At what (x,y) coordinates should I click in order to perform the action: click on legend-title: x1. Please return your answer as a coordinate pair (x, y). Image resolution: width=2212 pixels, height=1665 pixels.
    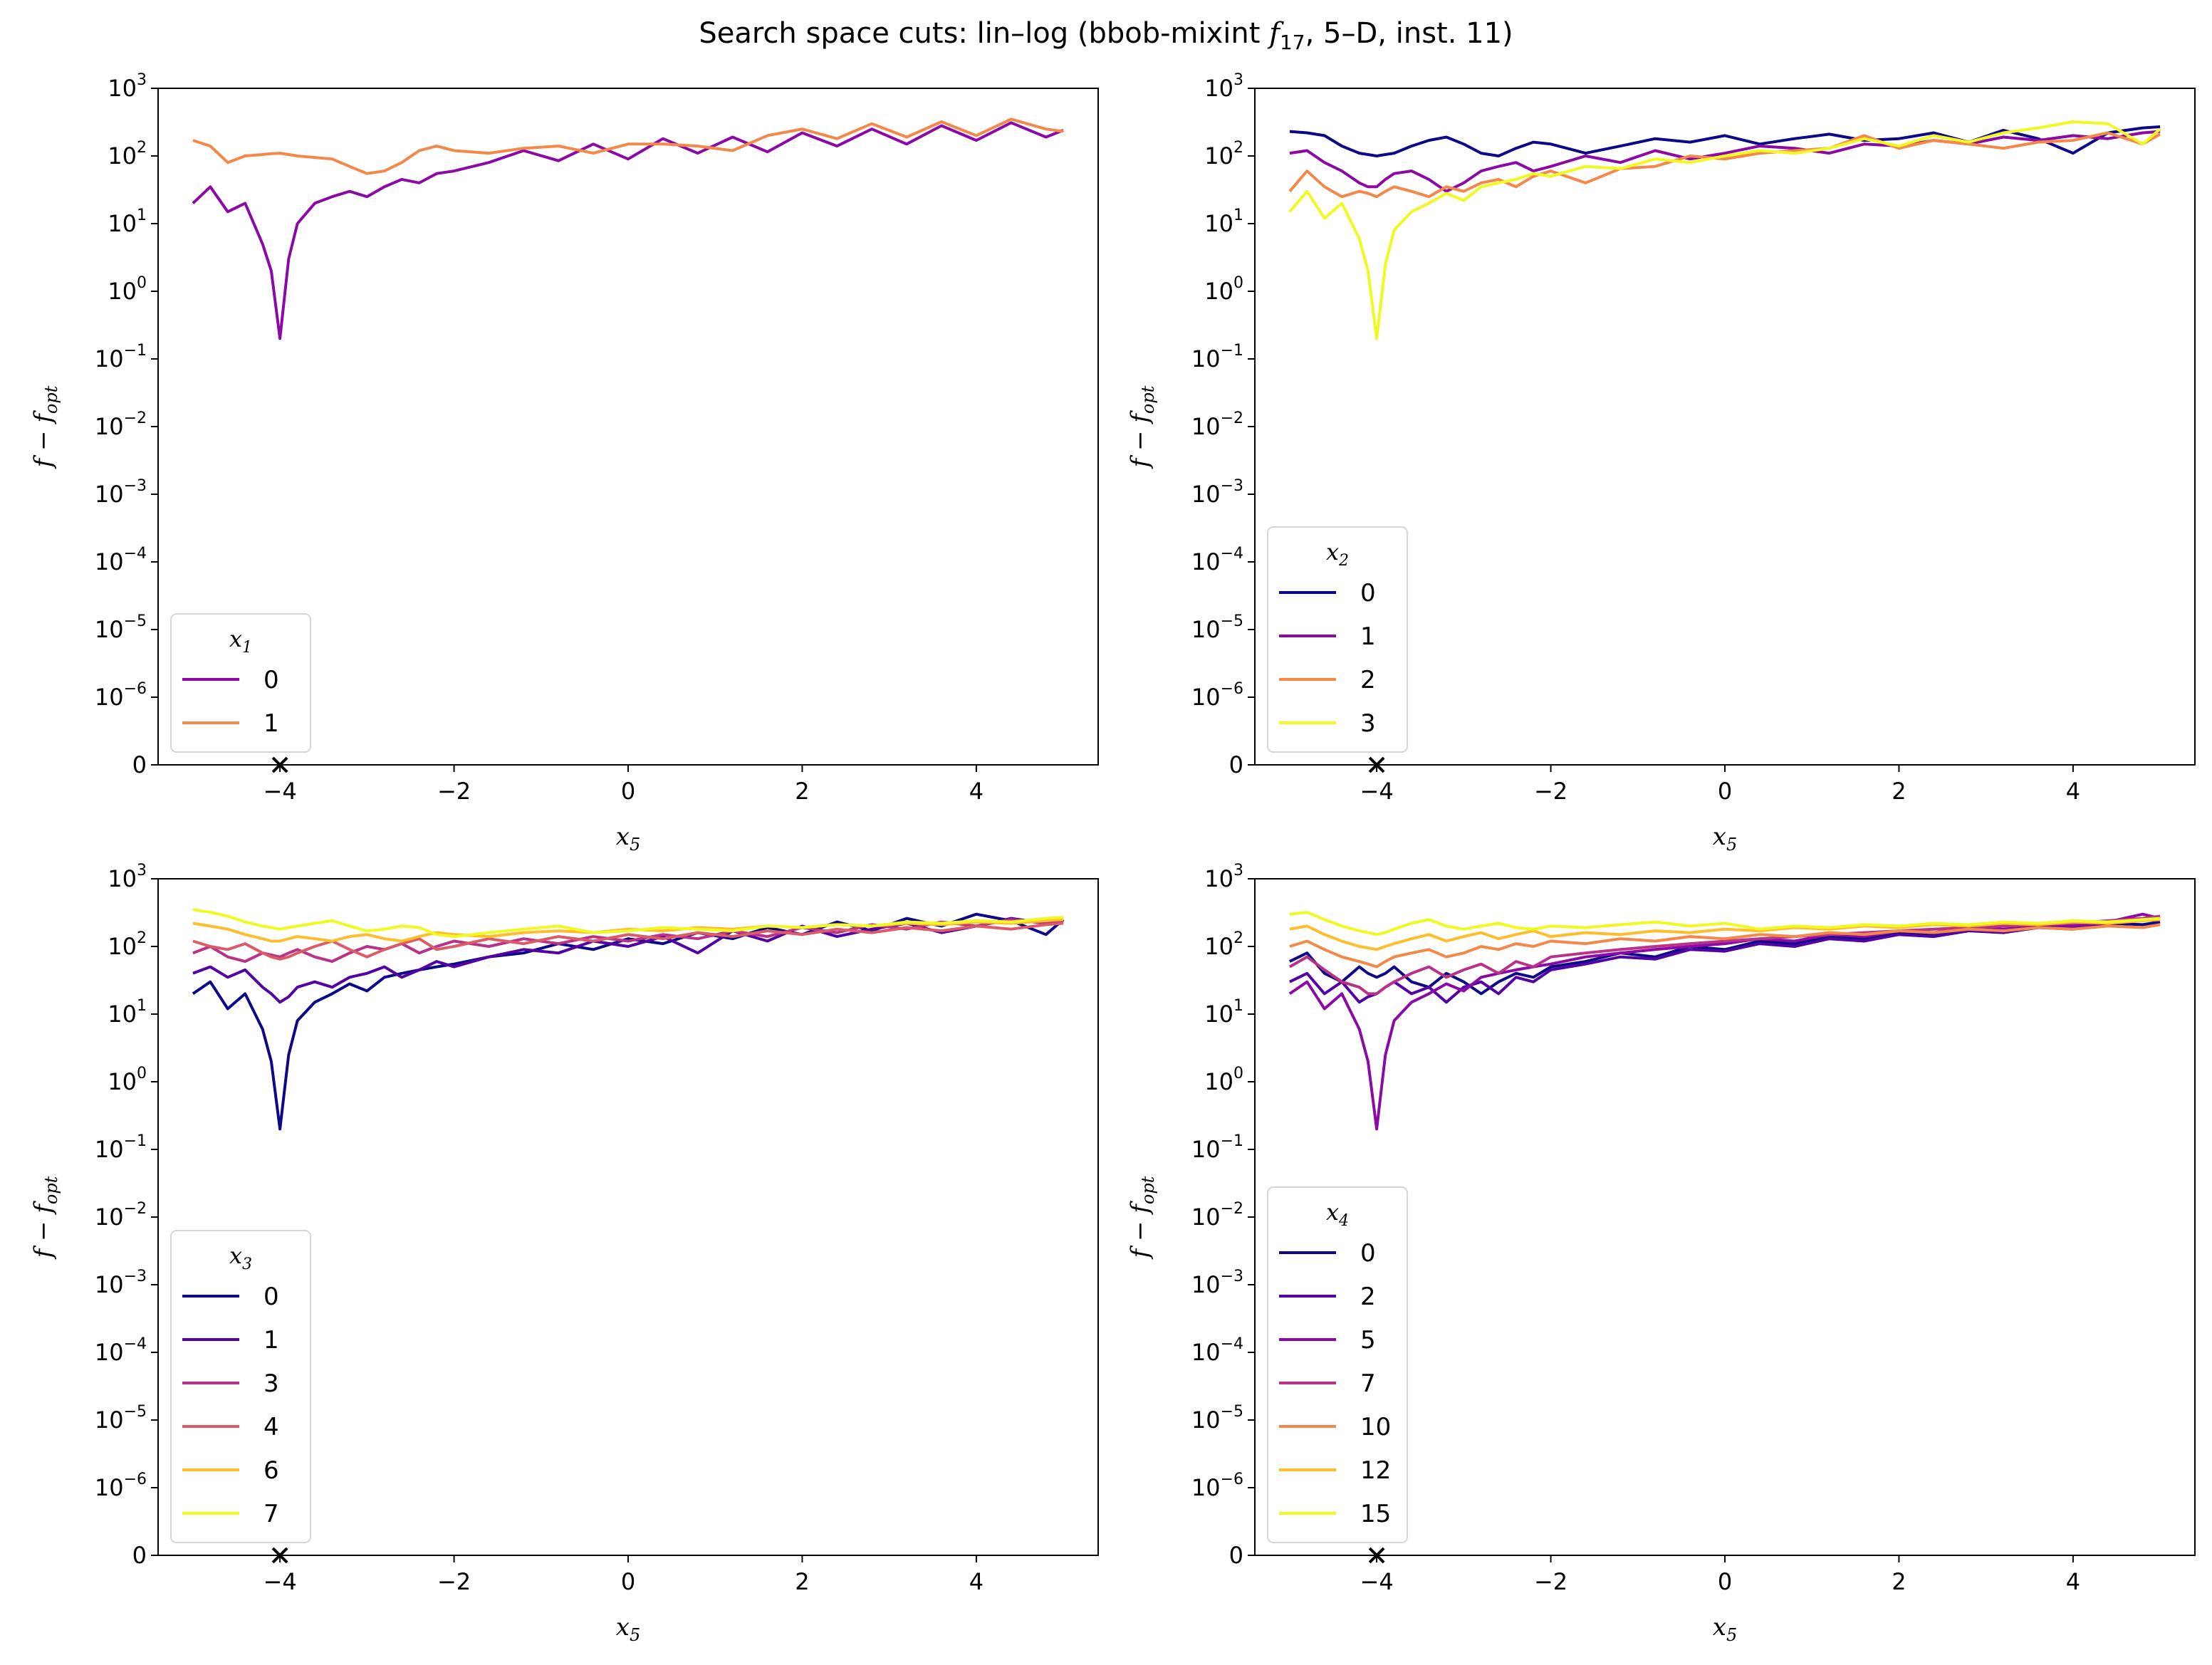
    Looking at the image, I should click on (241, 641).